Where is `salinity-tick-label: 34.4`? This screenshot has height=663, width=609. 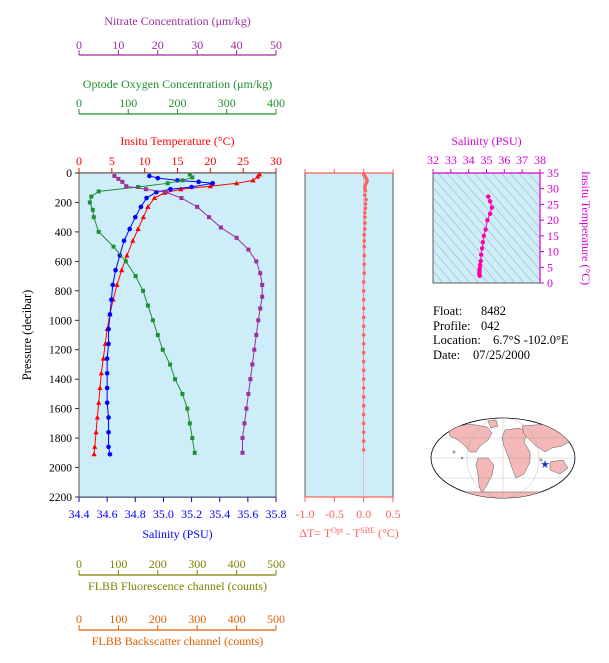 salinity-tick-label: 34.4 is located at coordinates (79, 514).